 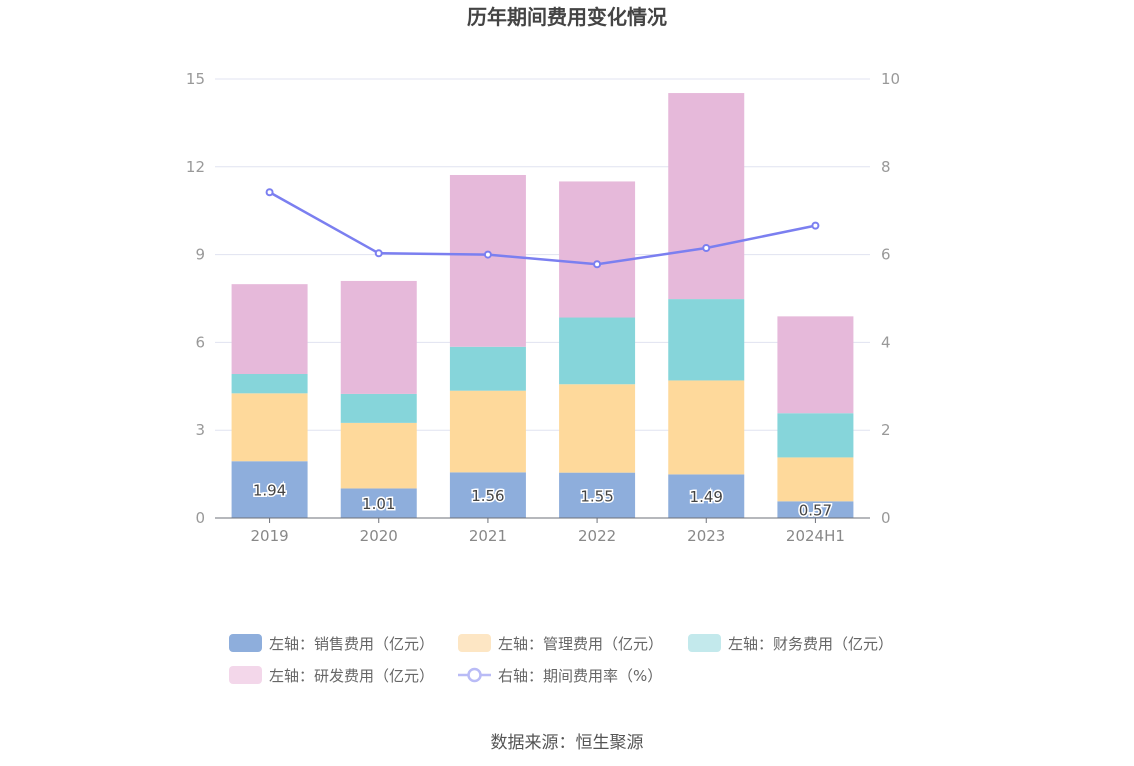 I want to click on bar-label-2022: 1.55, so click(x=596, y=496).